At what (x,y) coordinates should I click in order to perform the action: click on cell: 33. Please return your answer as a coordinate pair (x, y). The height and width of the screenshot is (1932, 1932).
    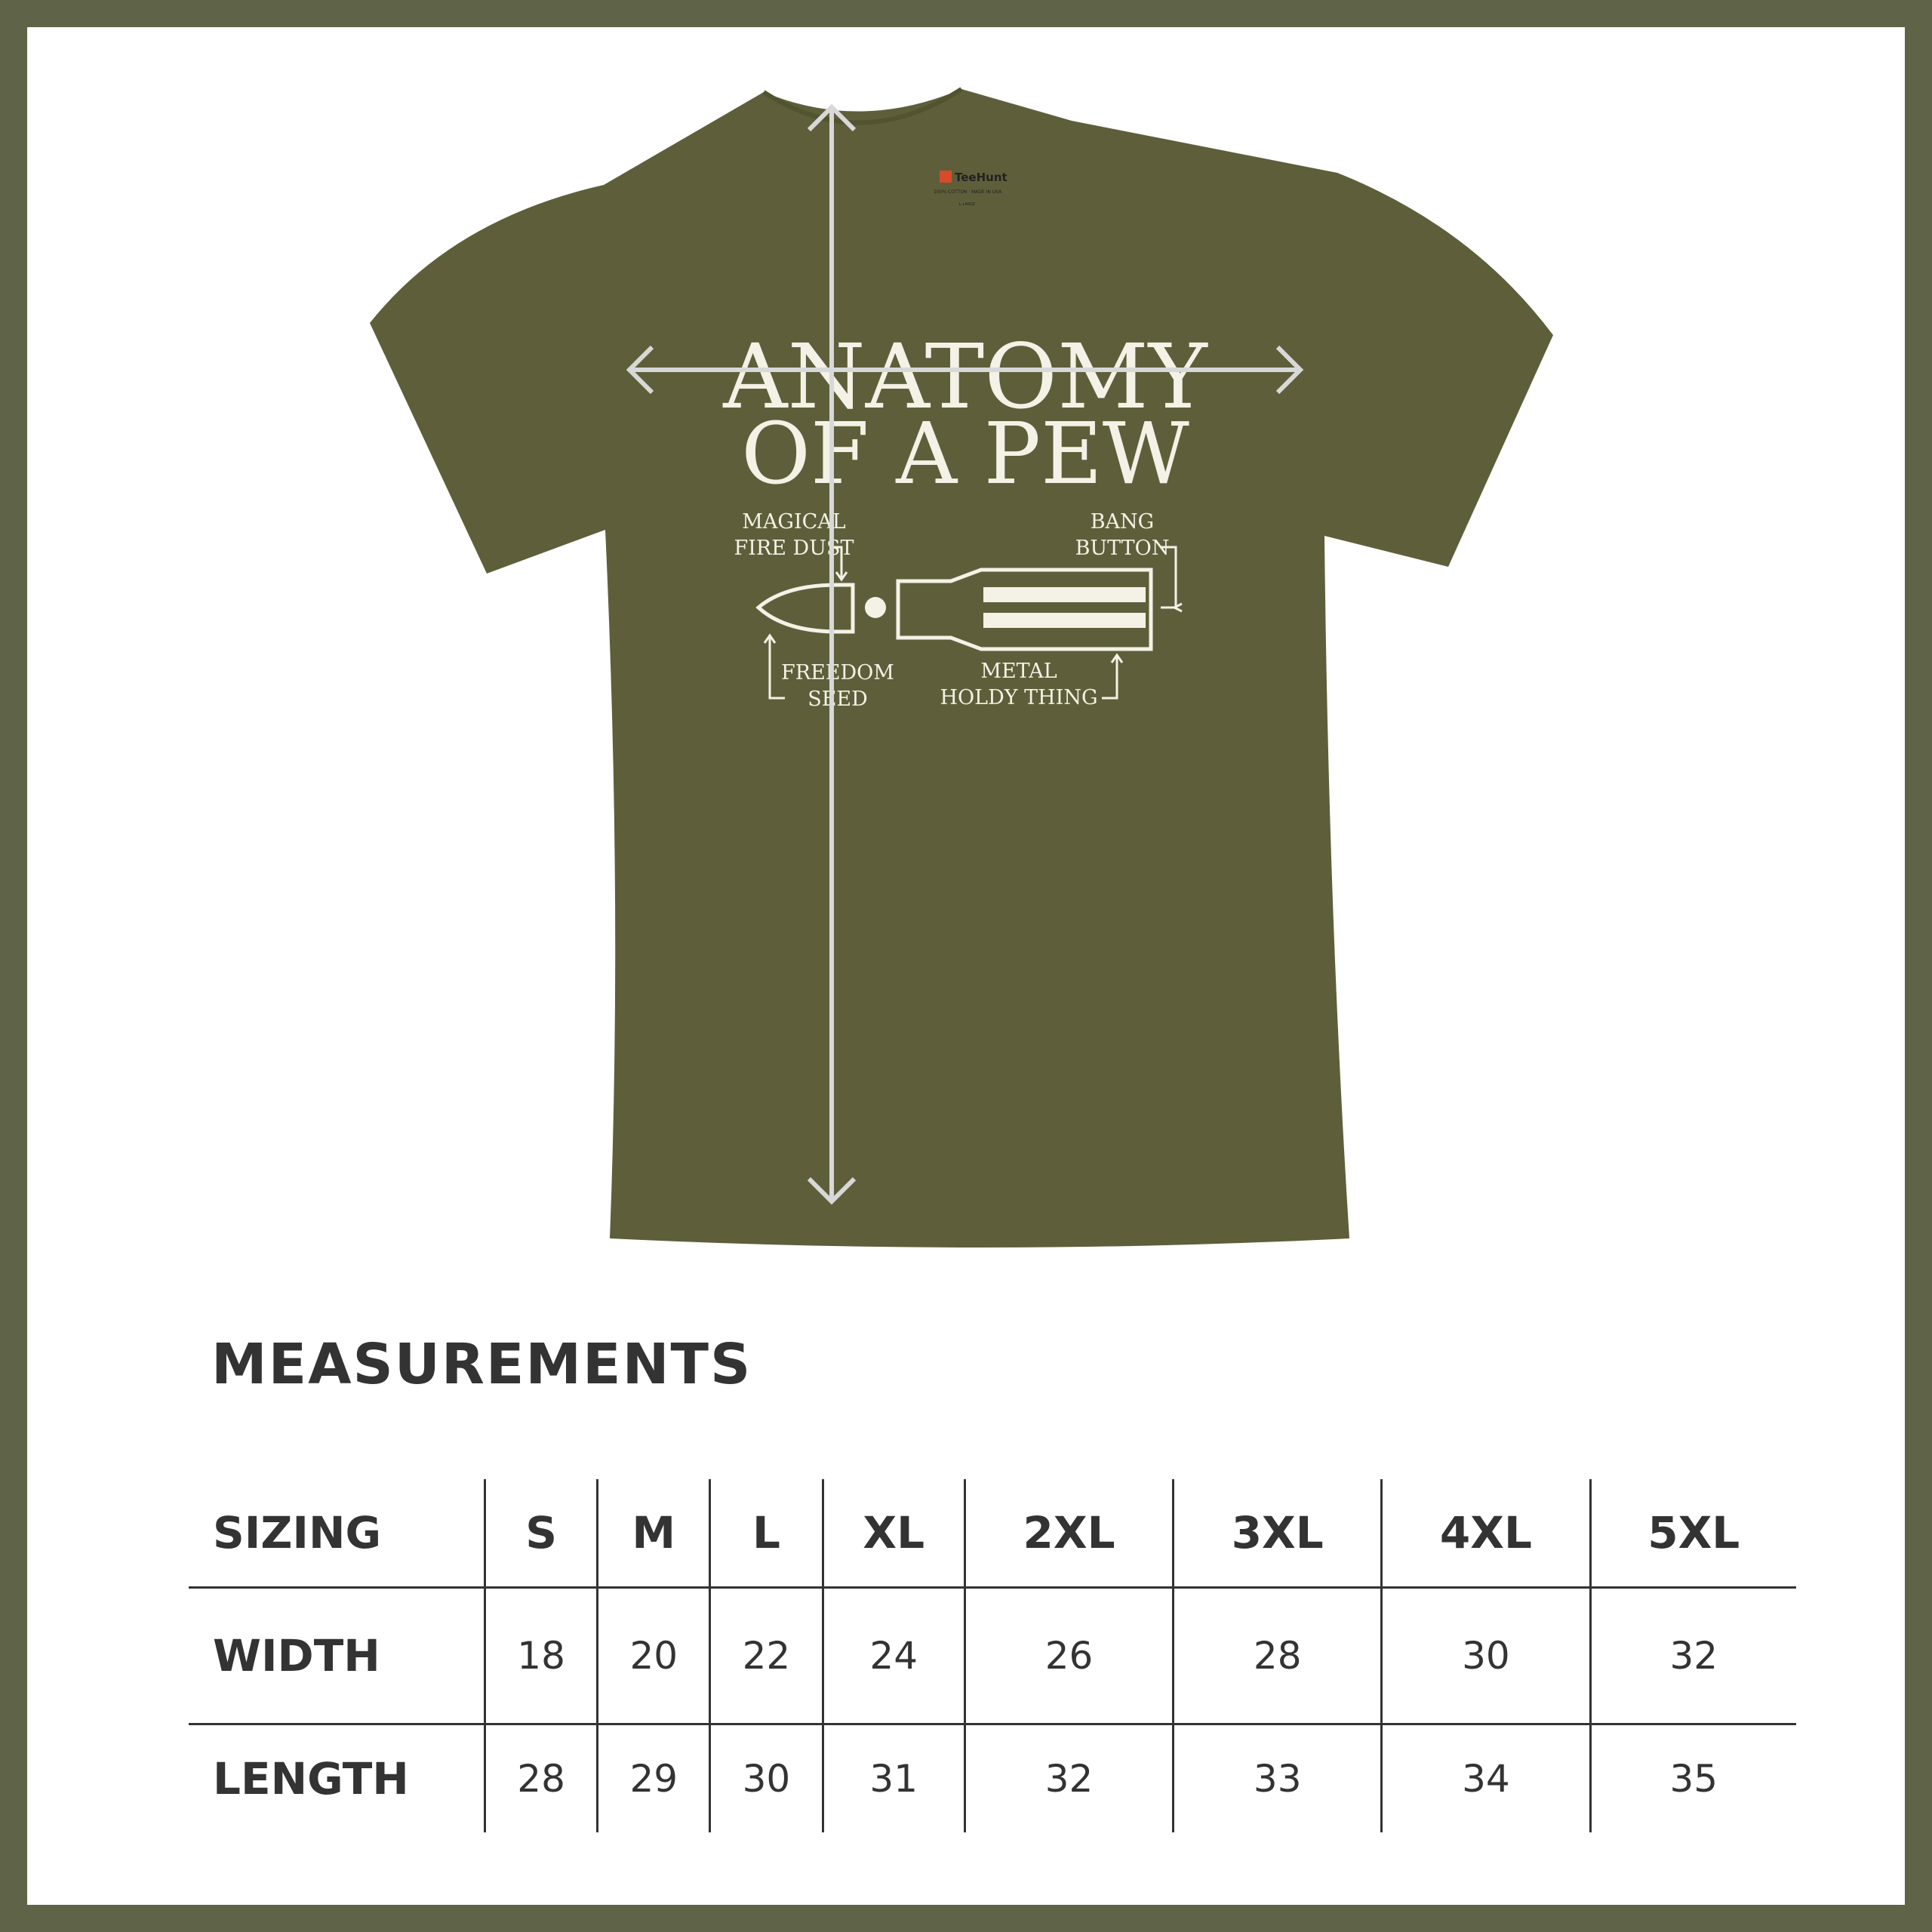
    Looking at the image, I should click on (1277, 1777).